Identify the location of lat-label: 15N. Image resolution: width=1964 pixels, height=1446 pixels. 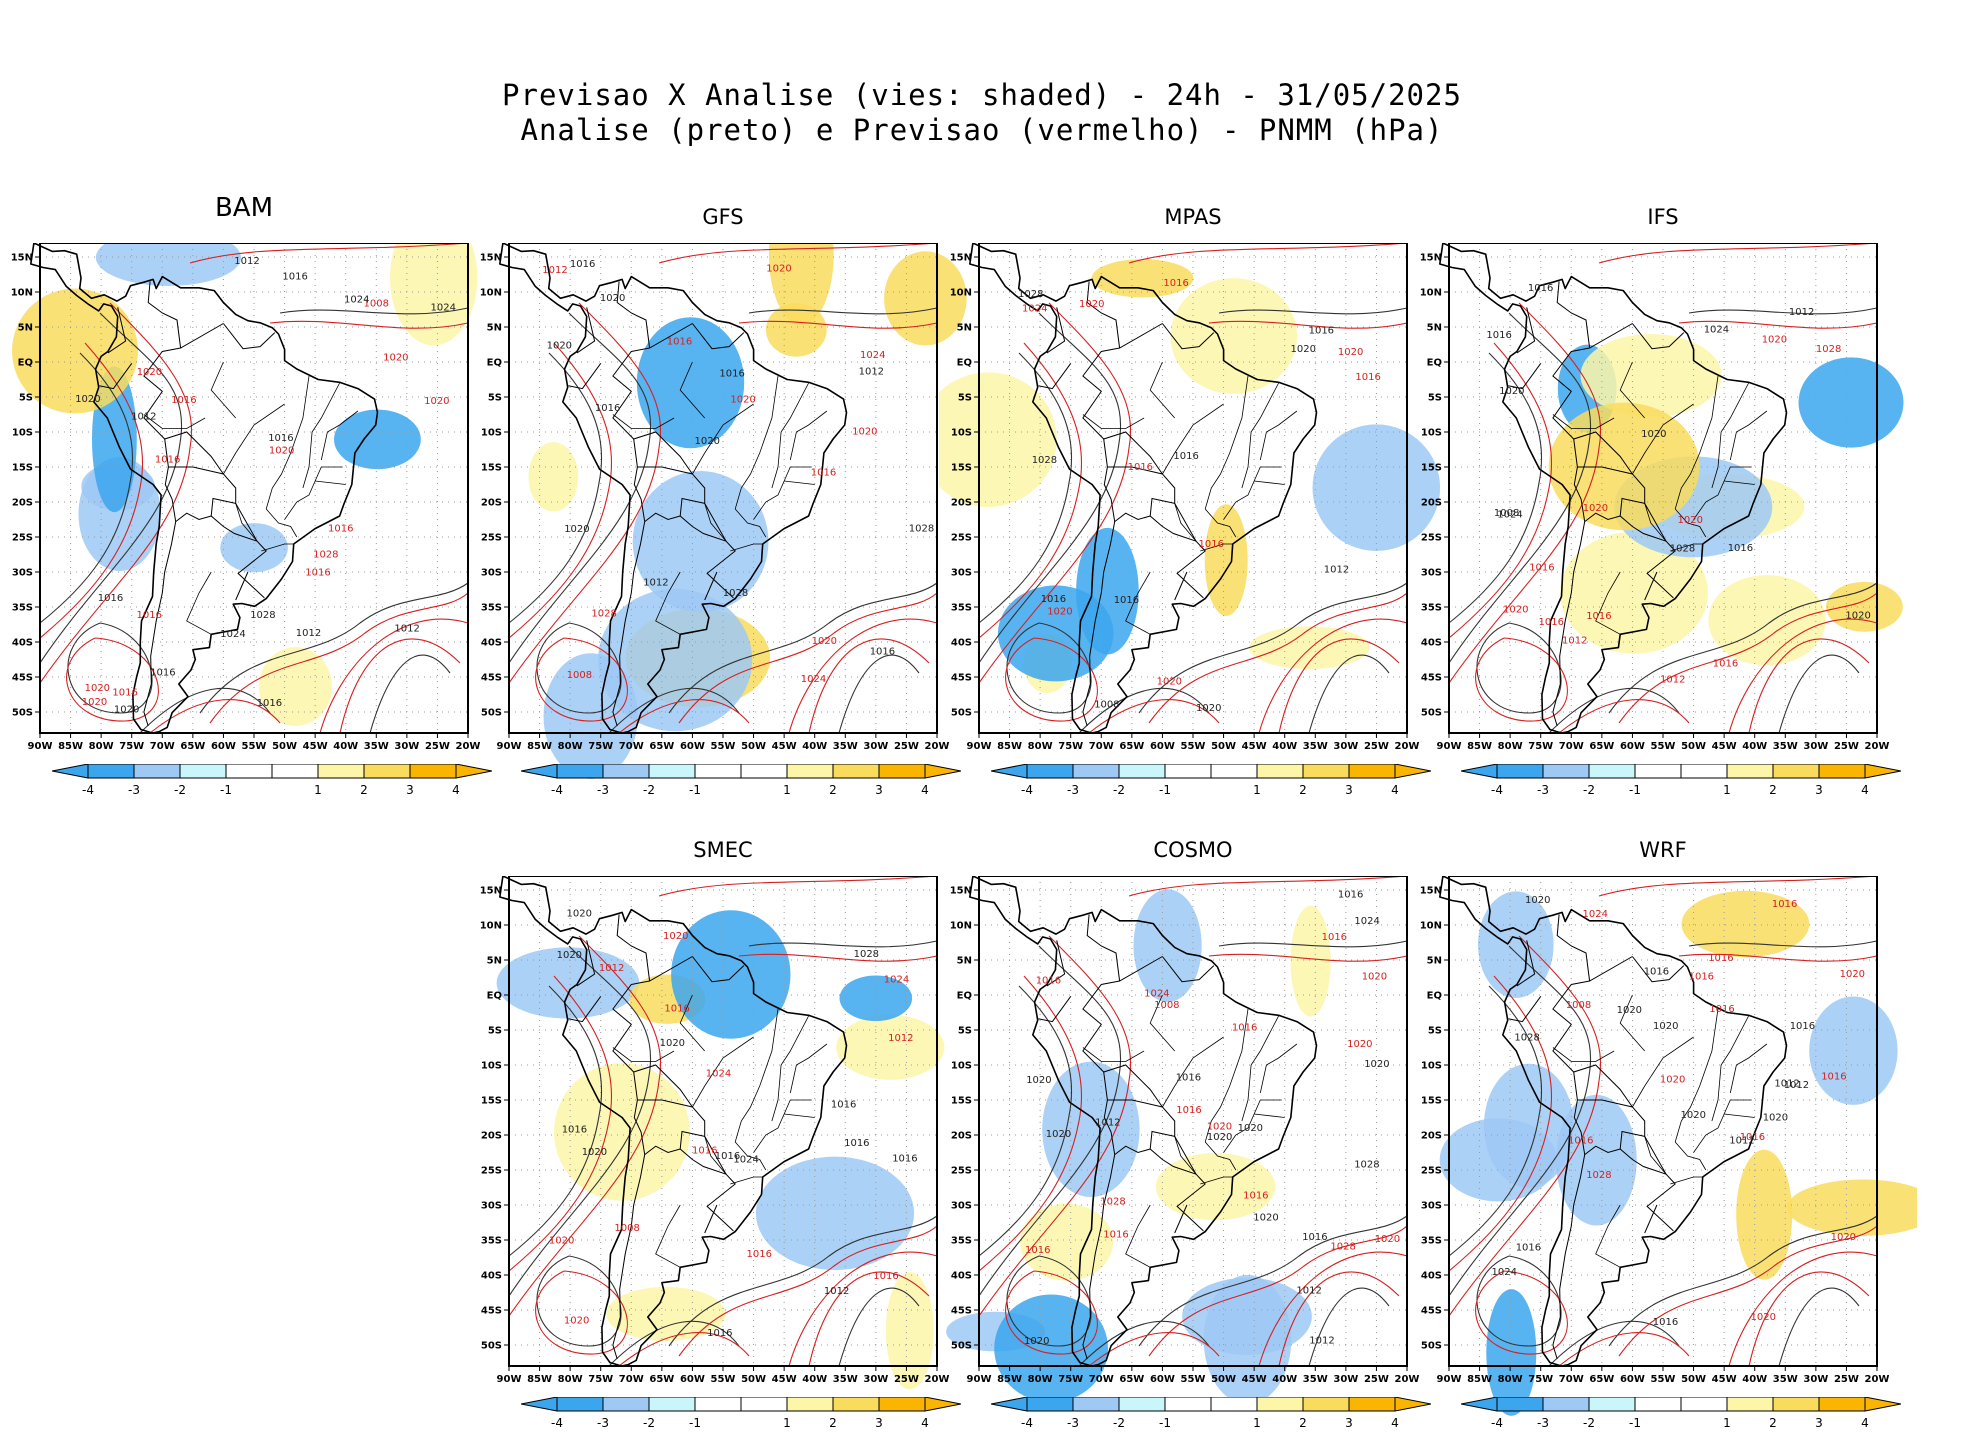
(22, 258).